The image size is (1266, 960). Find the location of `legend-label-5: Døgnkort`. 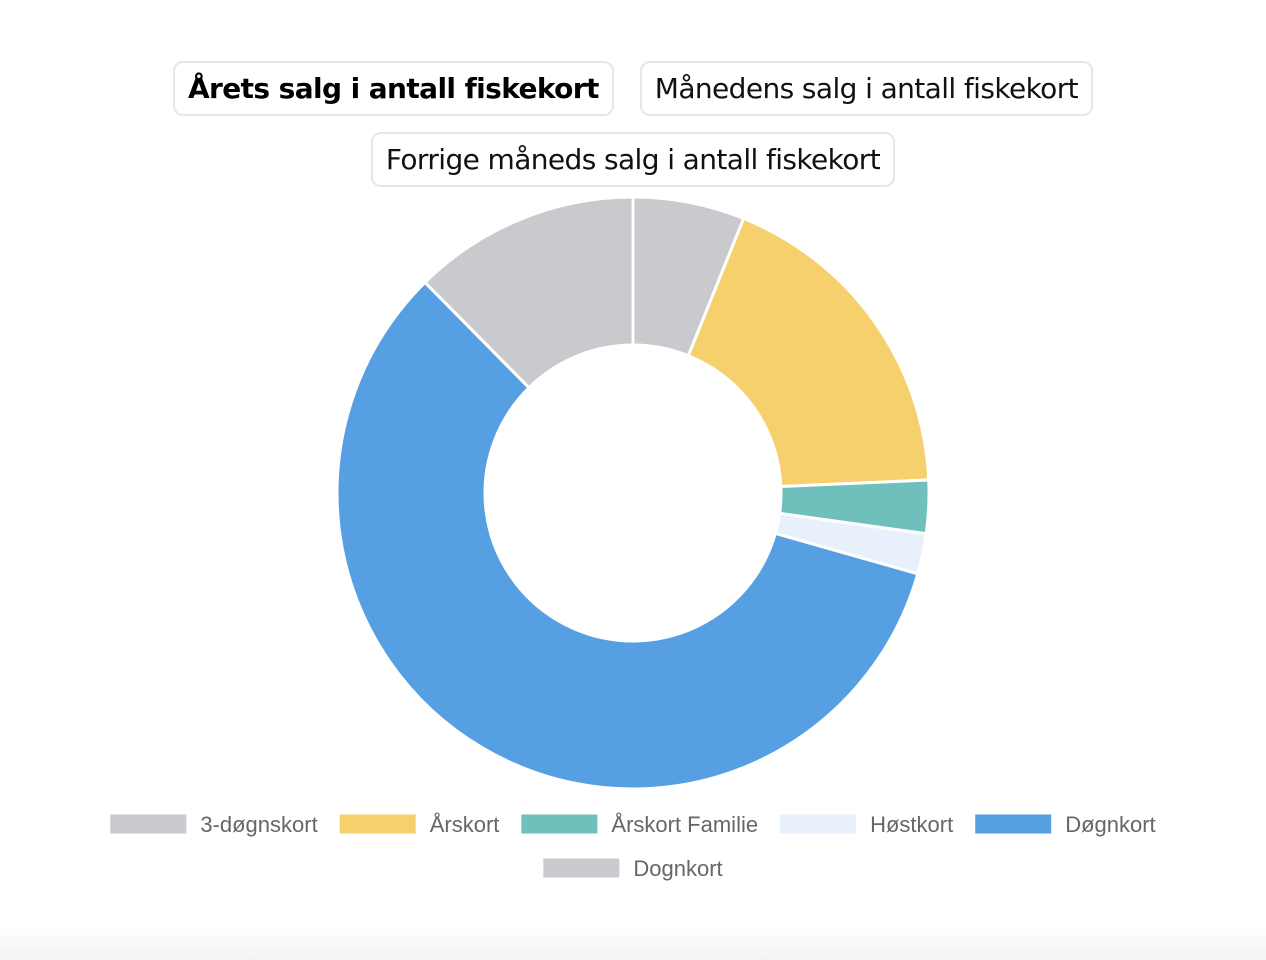

legend-label-5: Døgnkort is located at coordinates (1110, 824).